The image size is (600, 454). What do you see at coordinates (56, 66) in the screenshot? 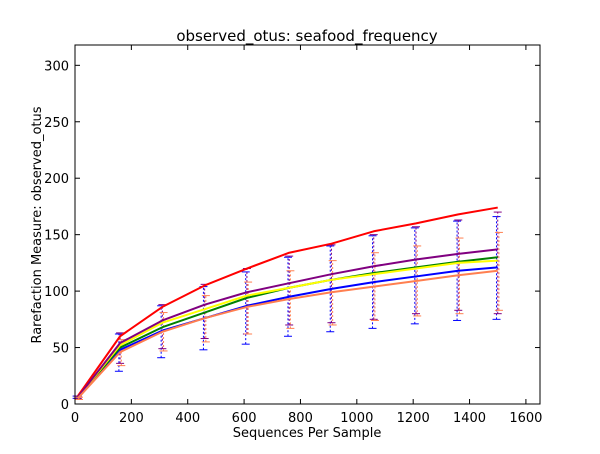
I see `y-tick-label: 300` at bounding box center [56, 66].